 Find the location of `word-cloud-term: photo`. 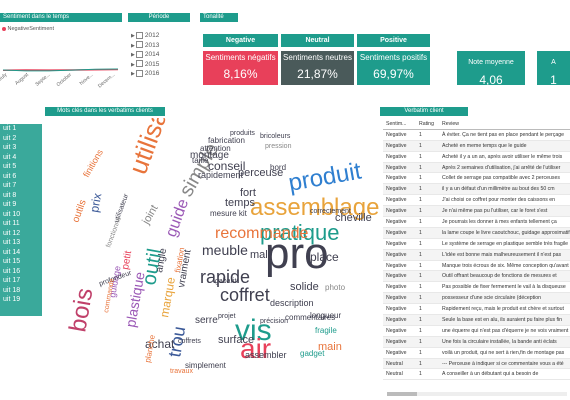

word-cloud-term: photo is located at coordinates (335, 287).